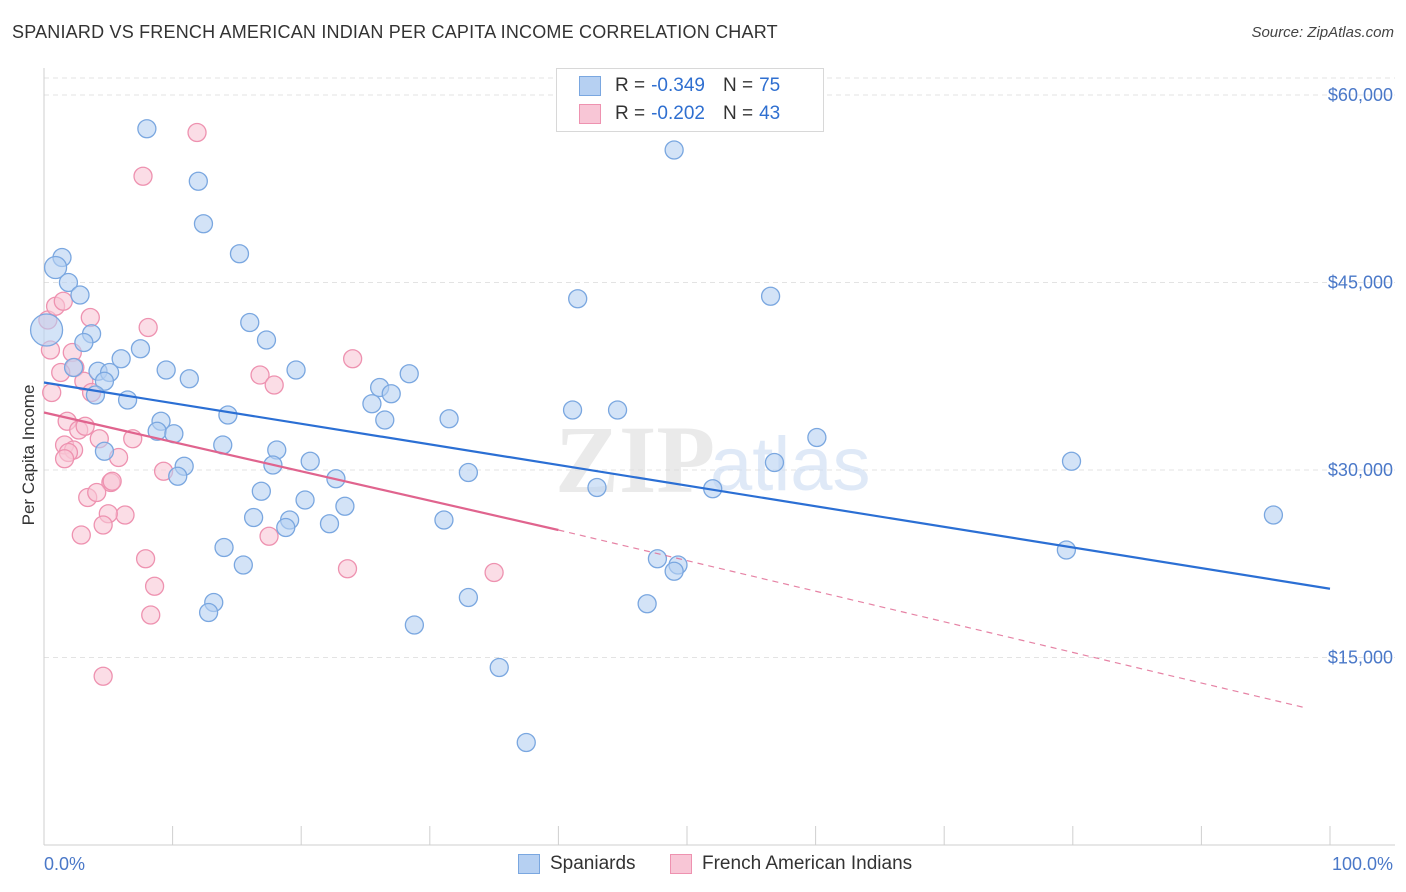 This screenshot has width=1406, height=892. What do you see at coordinates (635, 459) in the screenshot?
I see `watermark-zip: ZIP` at bounding box center [635, 459].